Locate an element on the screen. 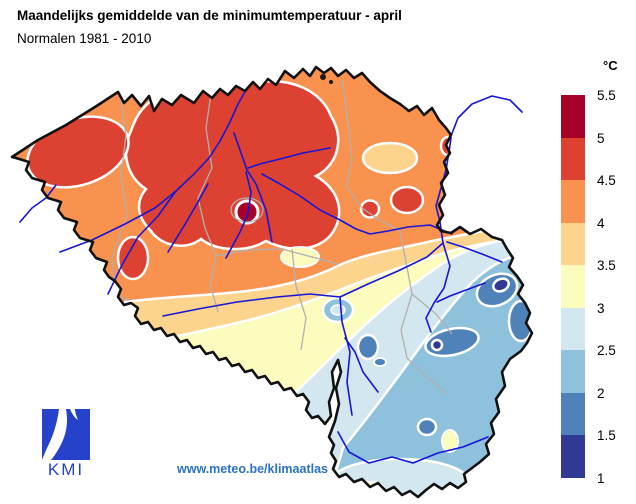 This screenshot has height=504, width=636. legend-tick: 2 is located at coordinates (601, 393).